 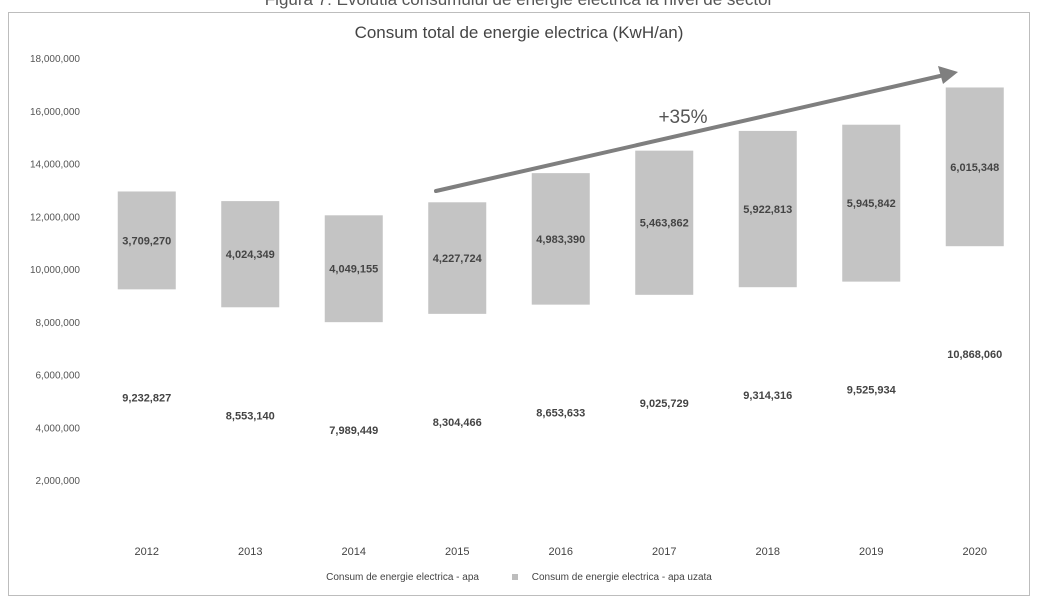 I want to click on data-label-apa-uzata: 3,709,270, so click(x=146, y=241).